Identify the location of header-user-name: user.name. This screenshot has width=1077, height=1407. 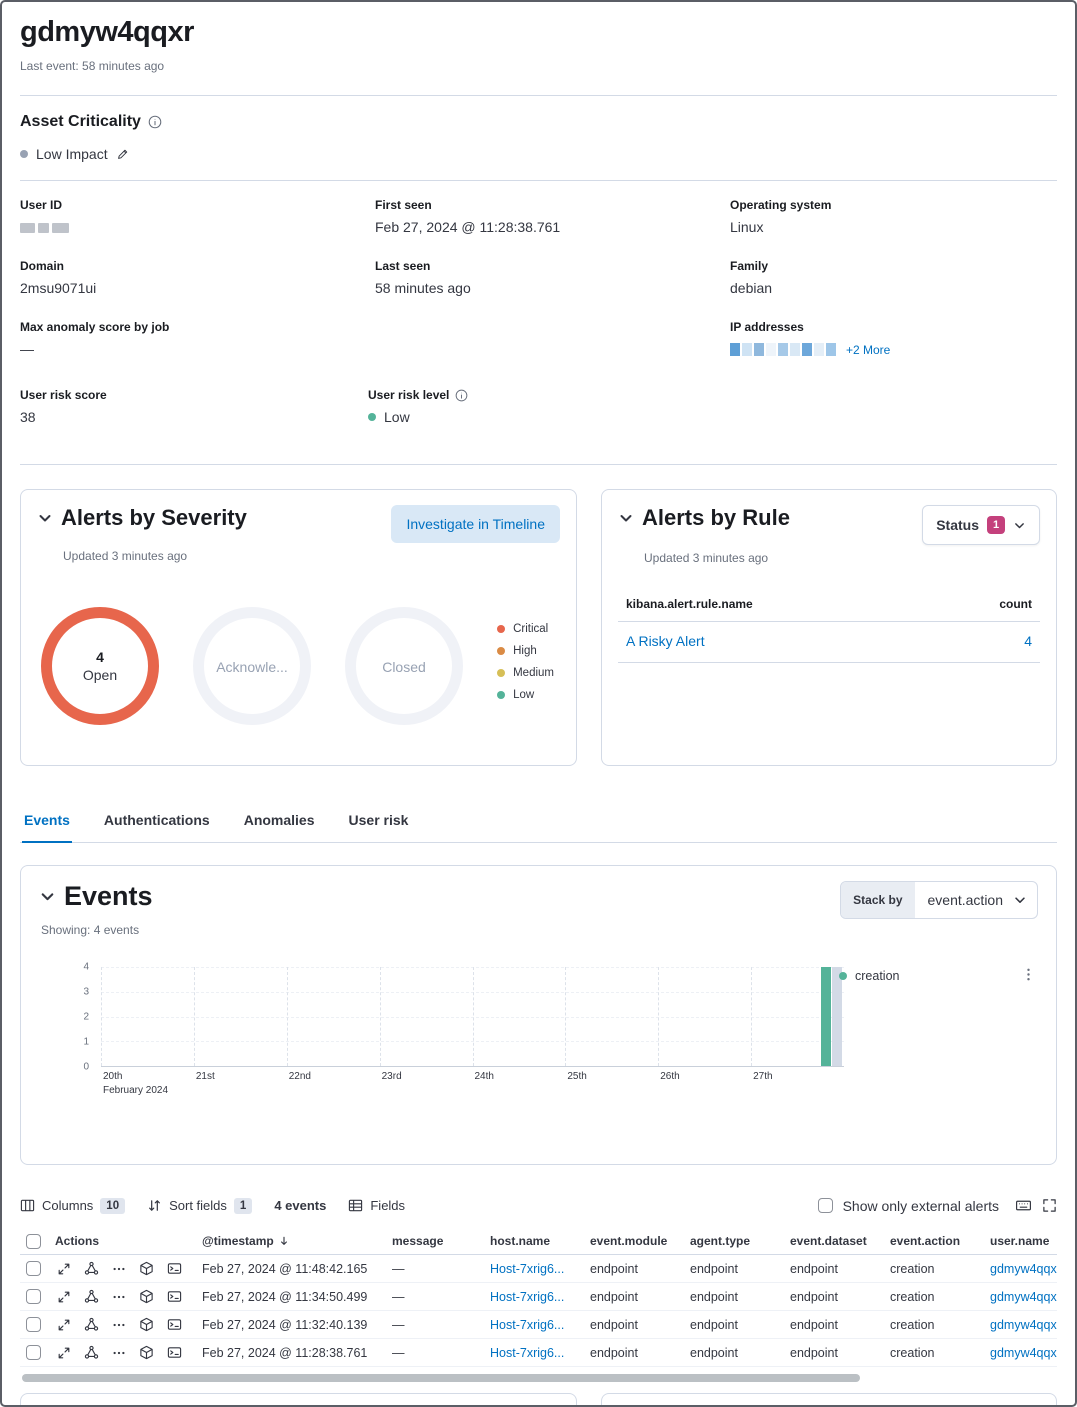
(1020, 1241).